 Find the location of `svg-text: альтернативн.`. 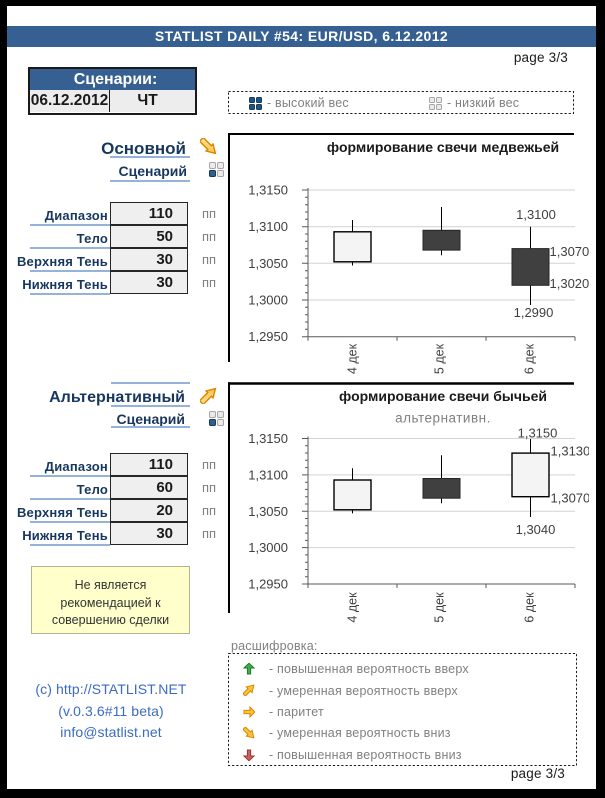

svg-text: альтернативн. is located at coordinates (443, 418).